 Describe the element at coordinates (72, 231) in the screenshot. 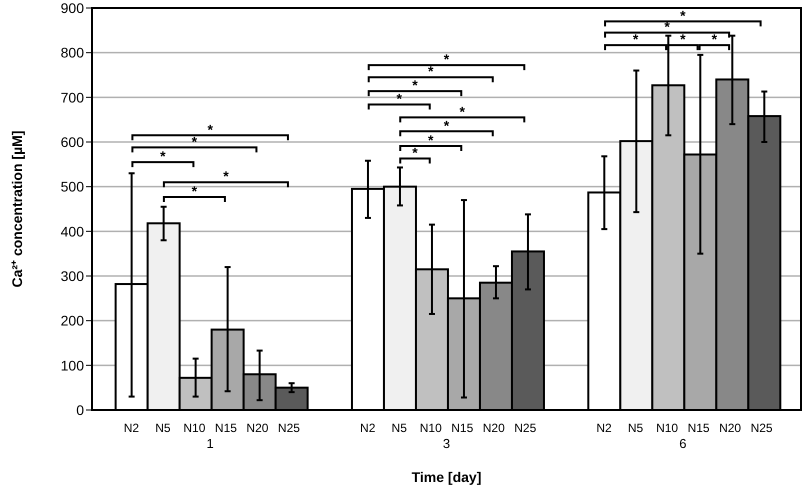

I see `y-tick-label: 400` at that location.